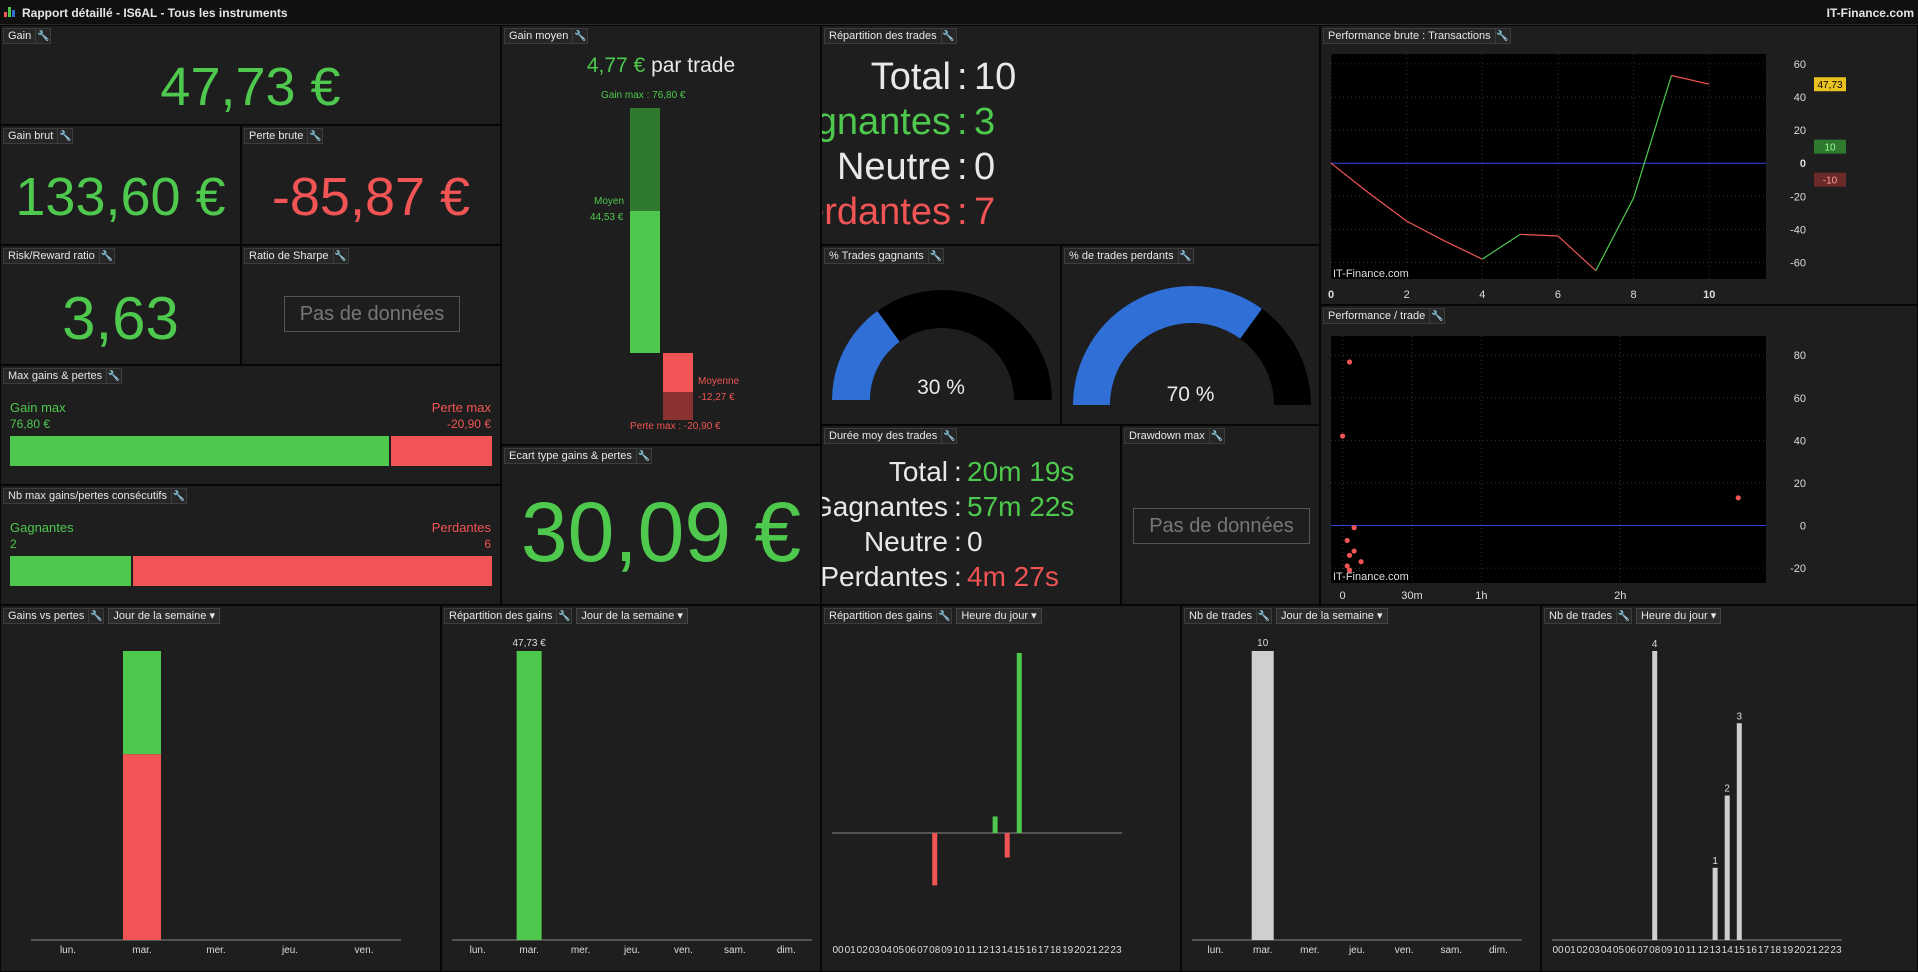 This screenshot has width=1918, height=972. What do you see at coordinates (1800, 98) in the screenshot?
I see `y-tick-label: 40` at bounding box center [1800, 98].